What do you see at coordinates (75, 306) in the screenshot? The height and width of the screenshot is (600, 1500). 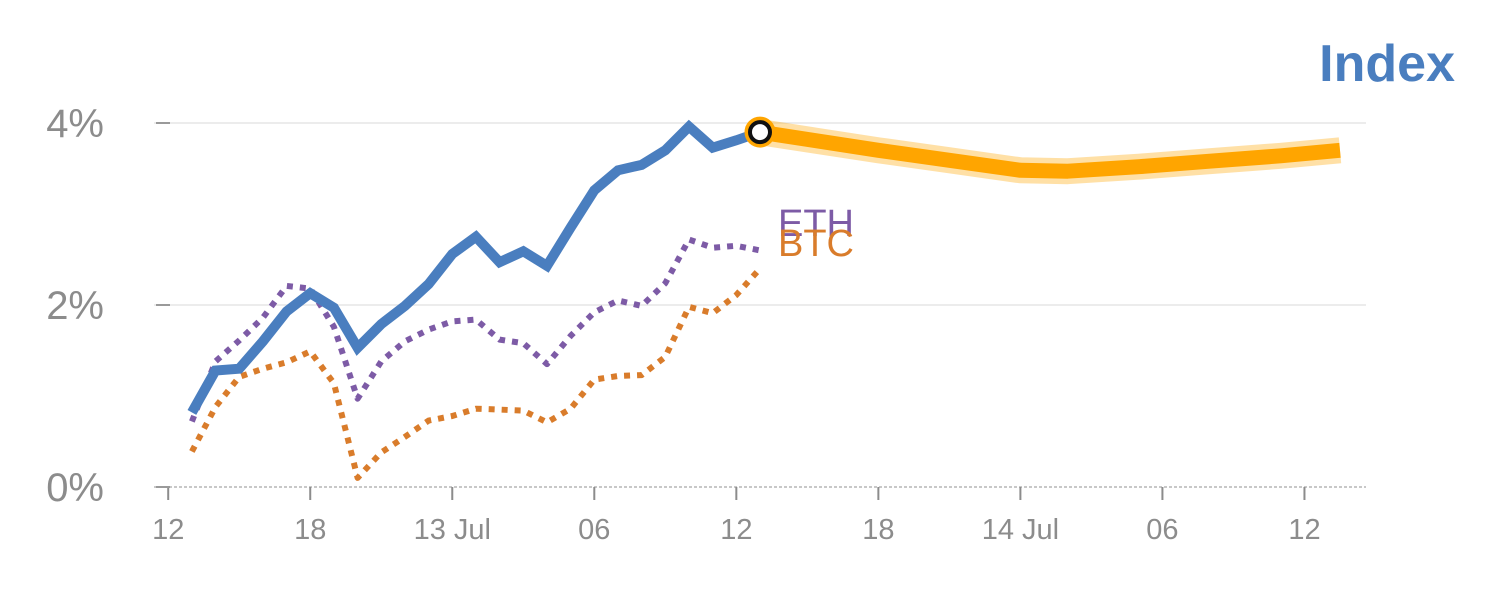 I see `y-tick-label: 2%` at bounding box center [75, 306].